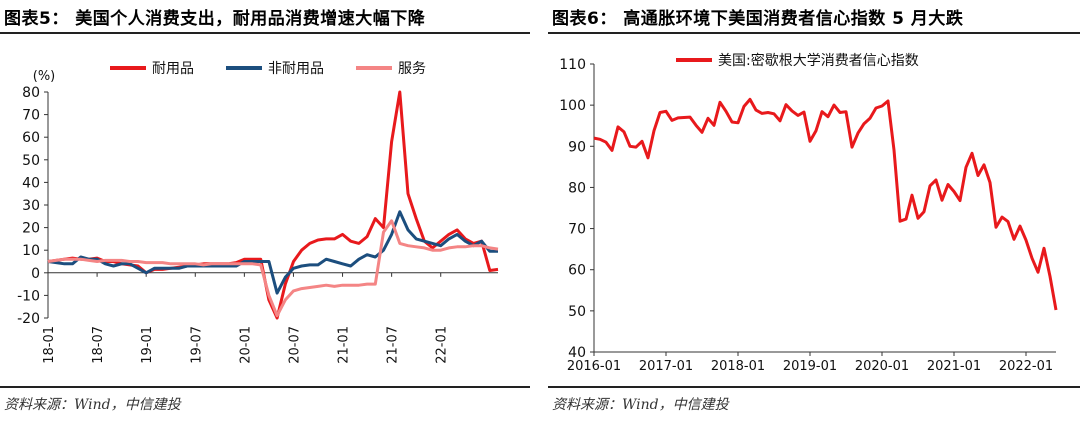 The image size is (1080, 423). What do you see at coordinates (44, 76) in the screenshot?
I see `y-unit-label: (%)` at bounding box center [44, 76].